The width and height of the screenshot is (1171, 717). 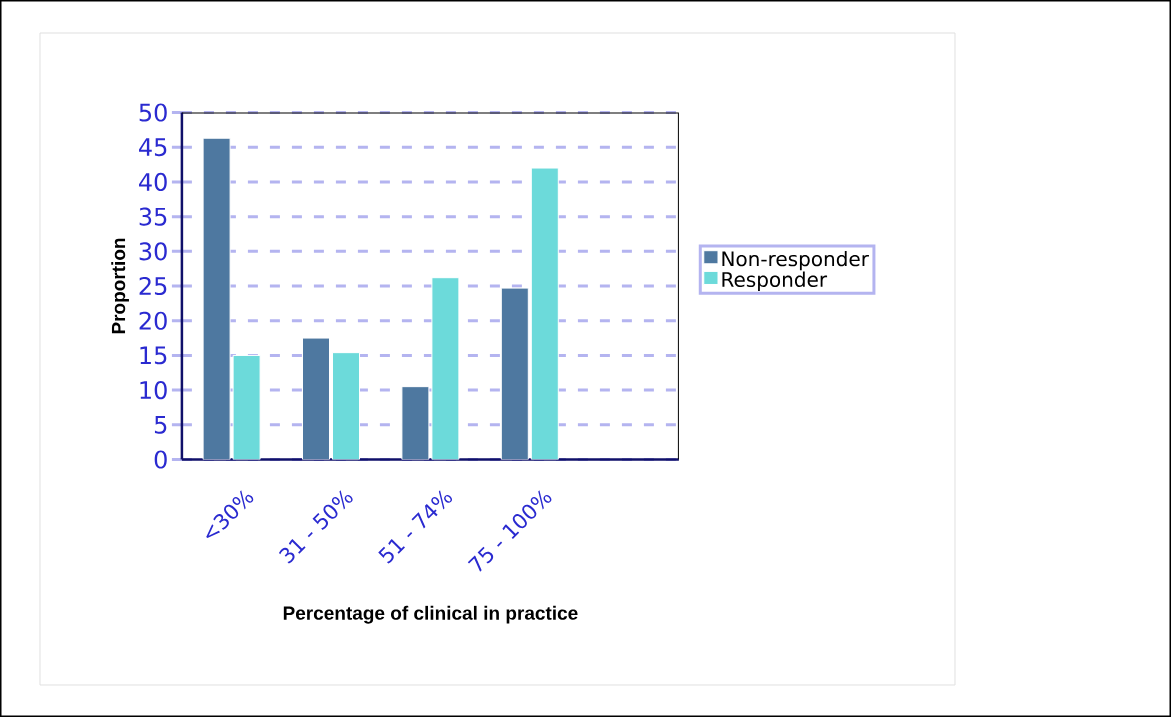 I want to click on y-tick-label: 25, so click(x=153, y=286).